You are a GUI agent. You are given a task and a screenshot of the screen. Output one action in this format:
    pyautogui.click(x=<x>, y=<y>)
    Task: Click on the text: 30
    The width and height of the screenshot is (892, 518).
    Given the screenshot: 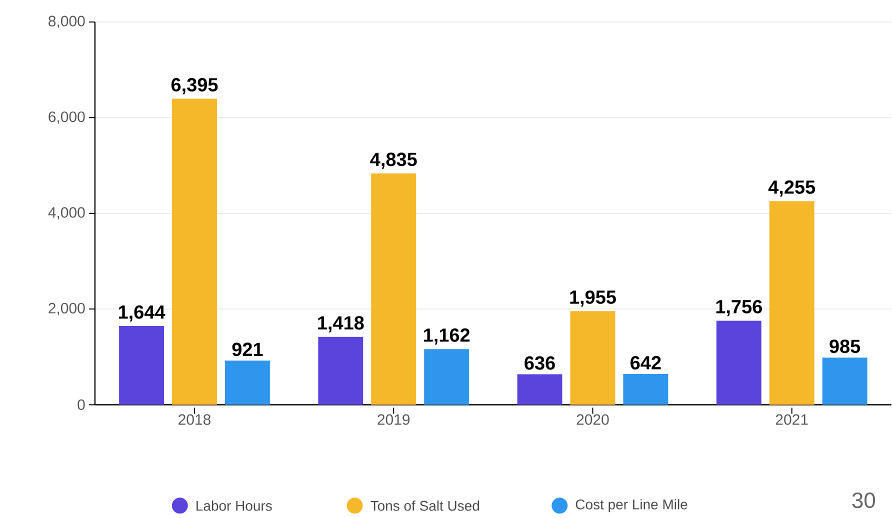 What is the action you would take?
    pyautogui.click(x=864, y=500)
    